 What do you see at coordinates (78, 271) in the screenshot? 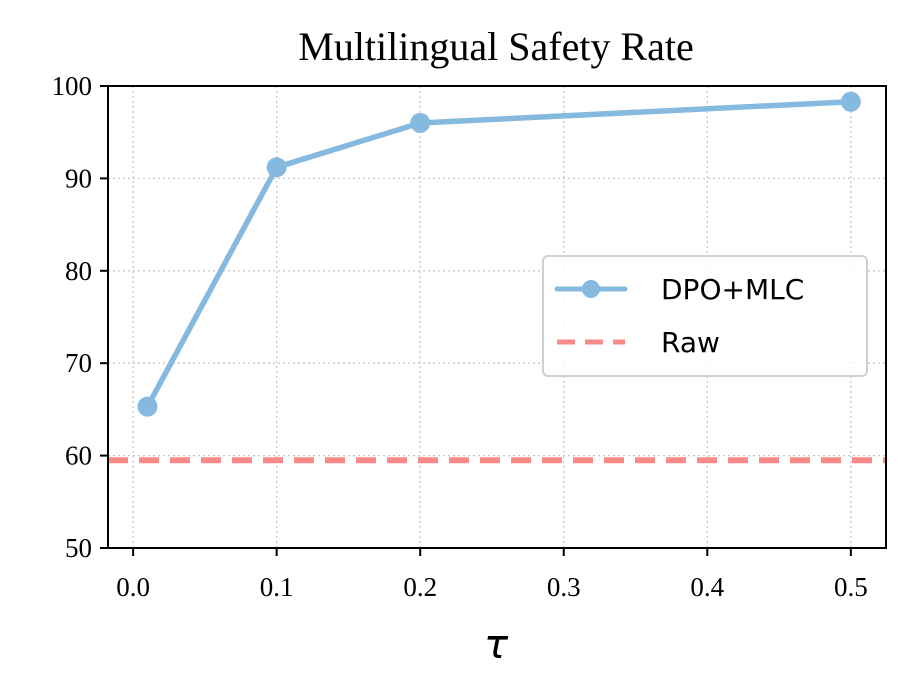
I see `y-tick-label: 80` at bounding box center [78, 271].